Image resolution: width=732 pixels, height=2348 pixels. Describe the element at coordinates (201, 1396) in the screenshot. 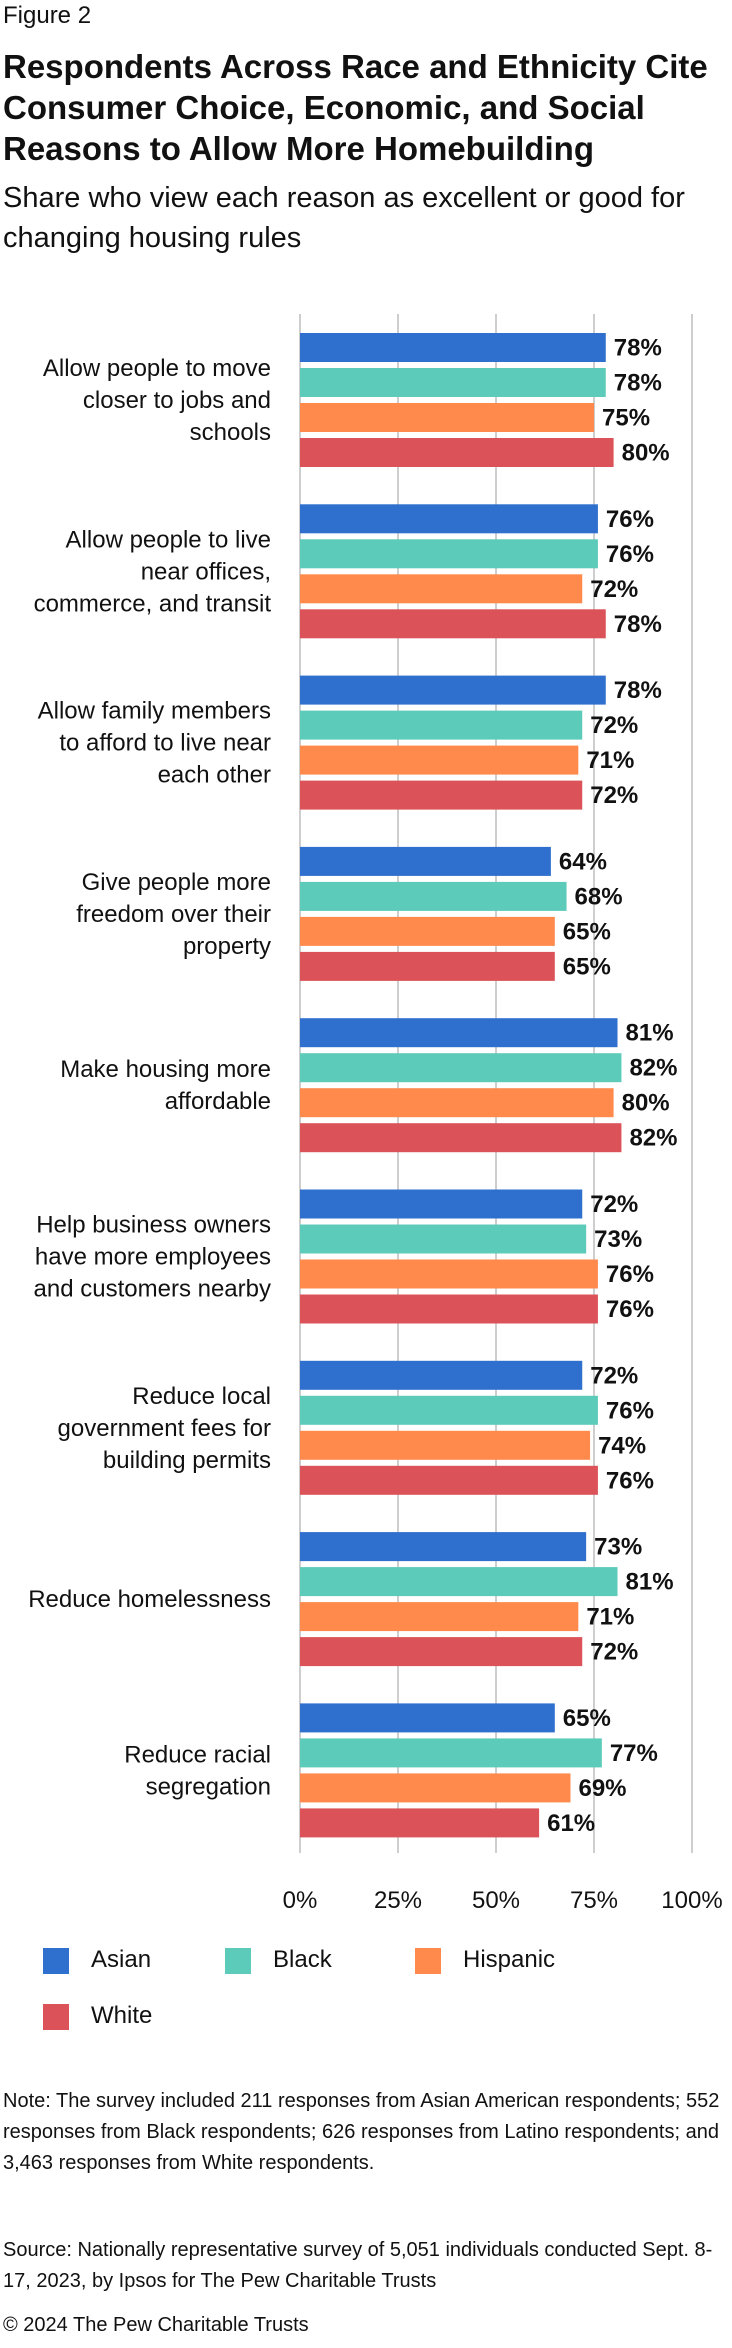

I see `category-label: Reduce local` at that location.